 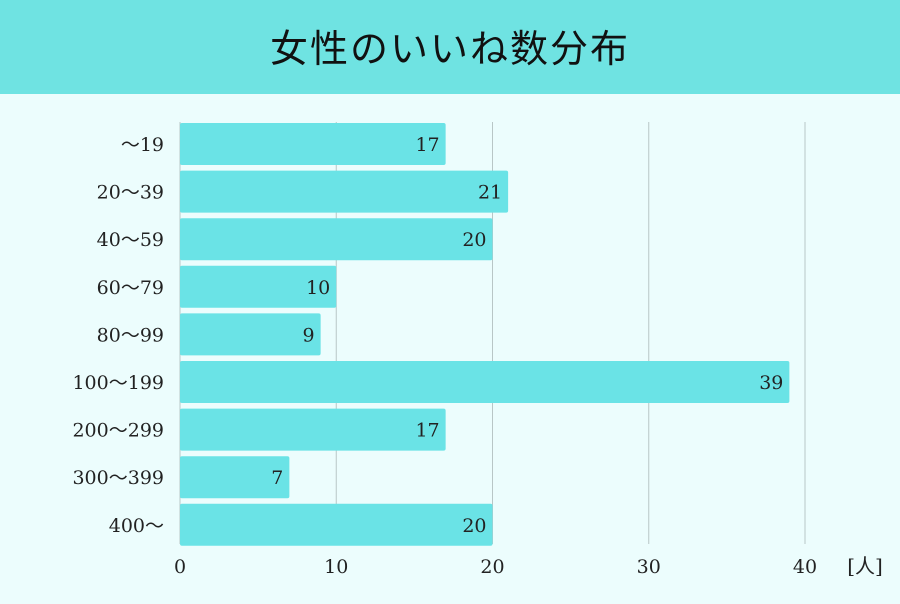 What do you see at coordinates (318, 288) in the screenshot?
I see `bar-value-label: 10` at bounding box center [318, 288].